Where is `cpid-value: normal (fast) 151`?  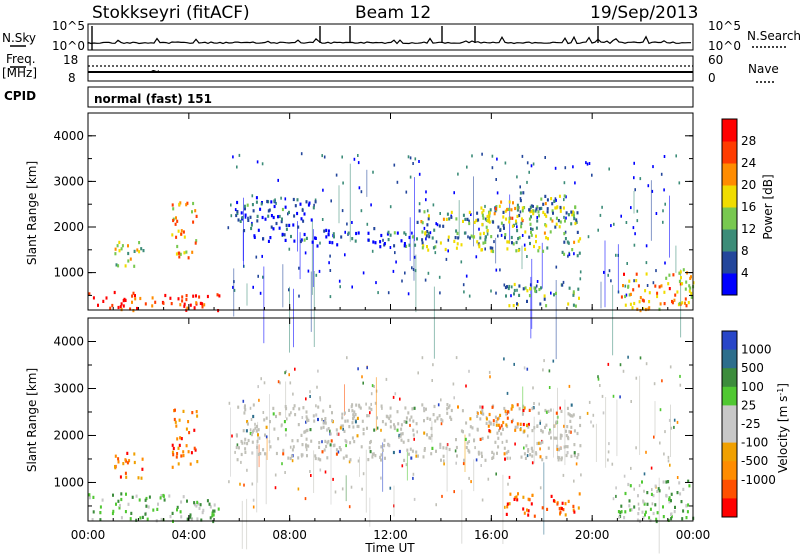
cpid-value: normal (fast) 151 is located at coordinates (153, 99).